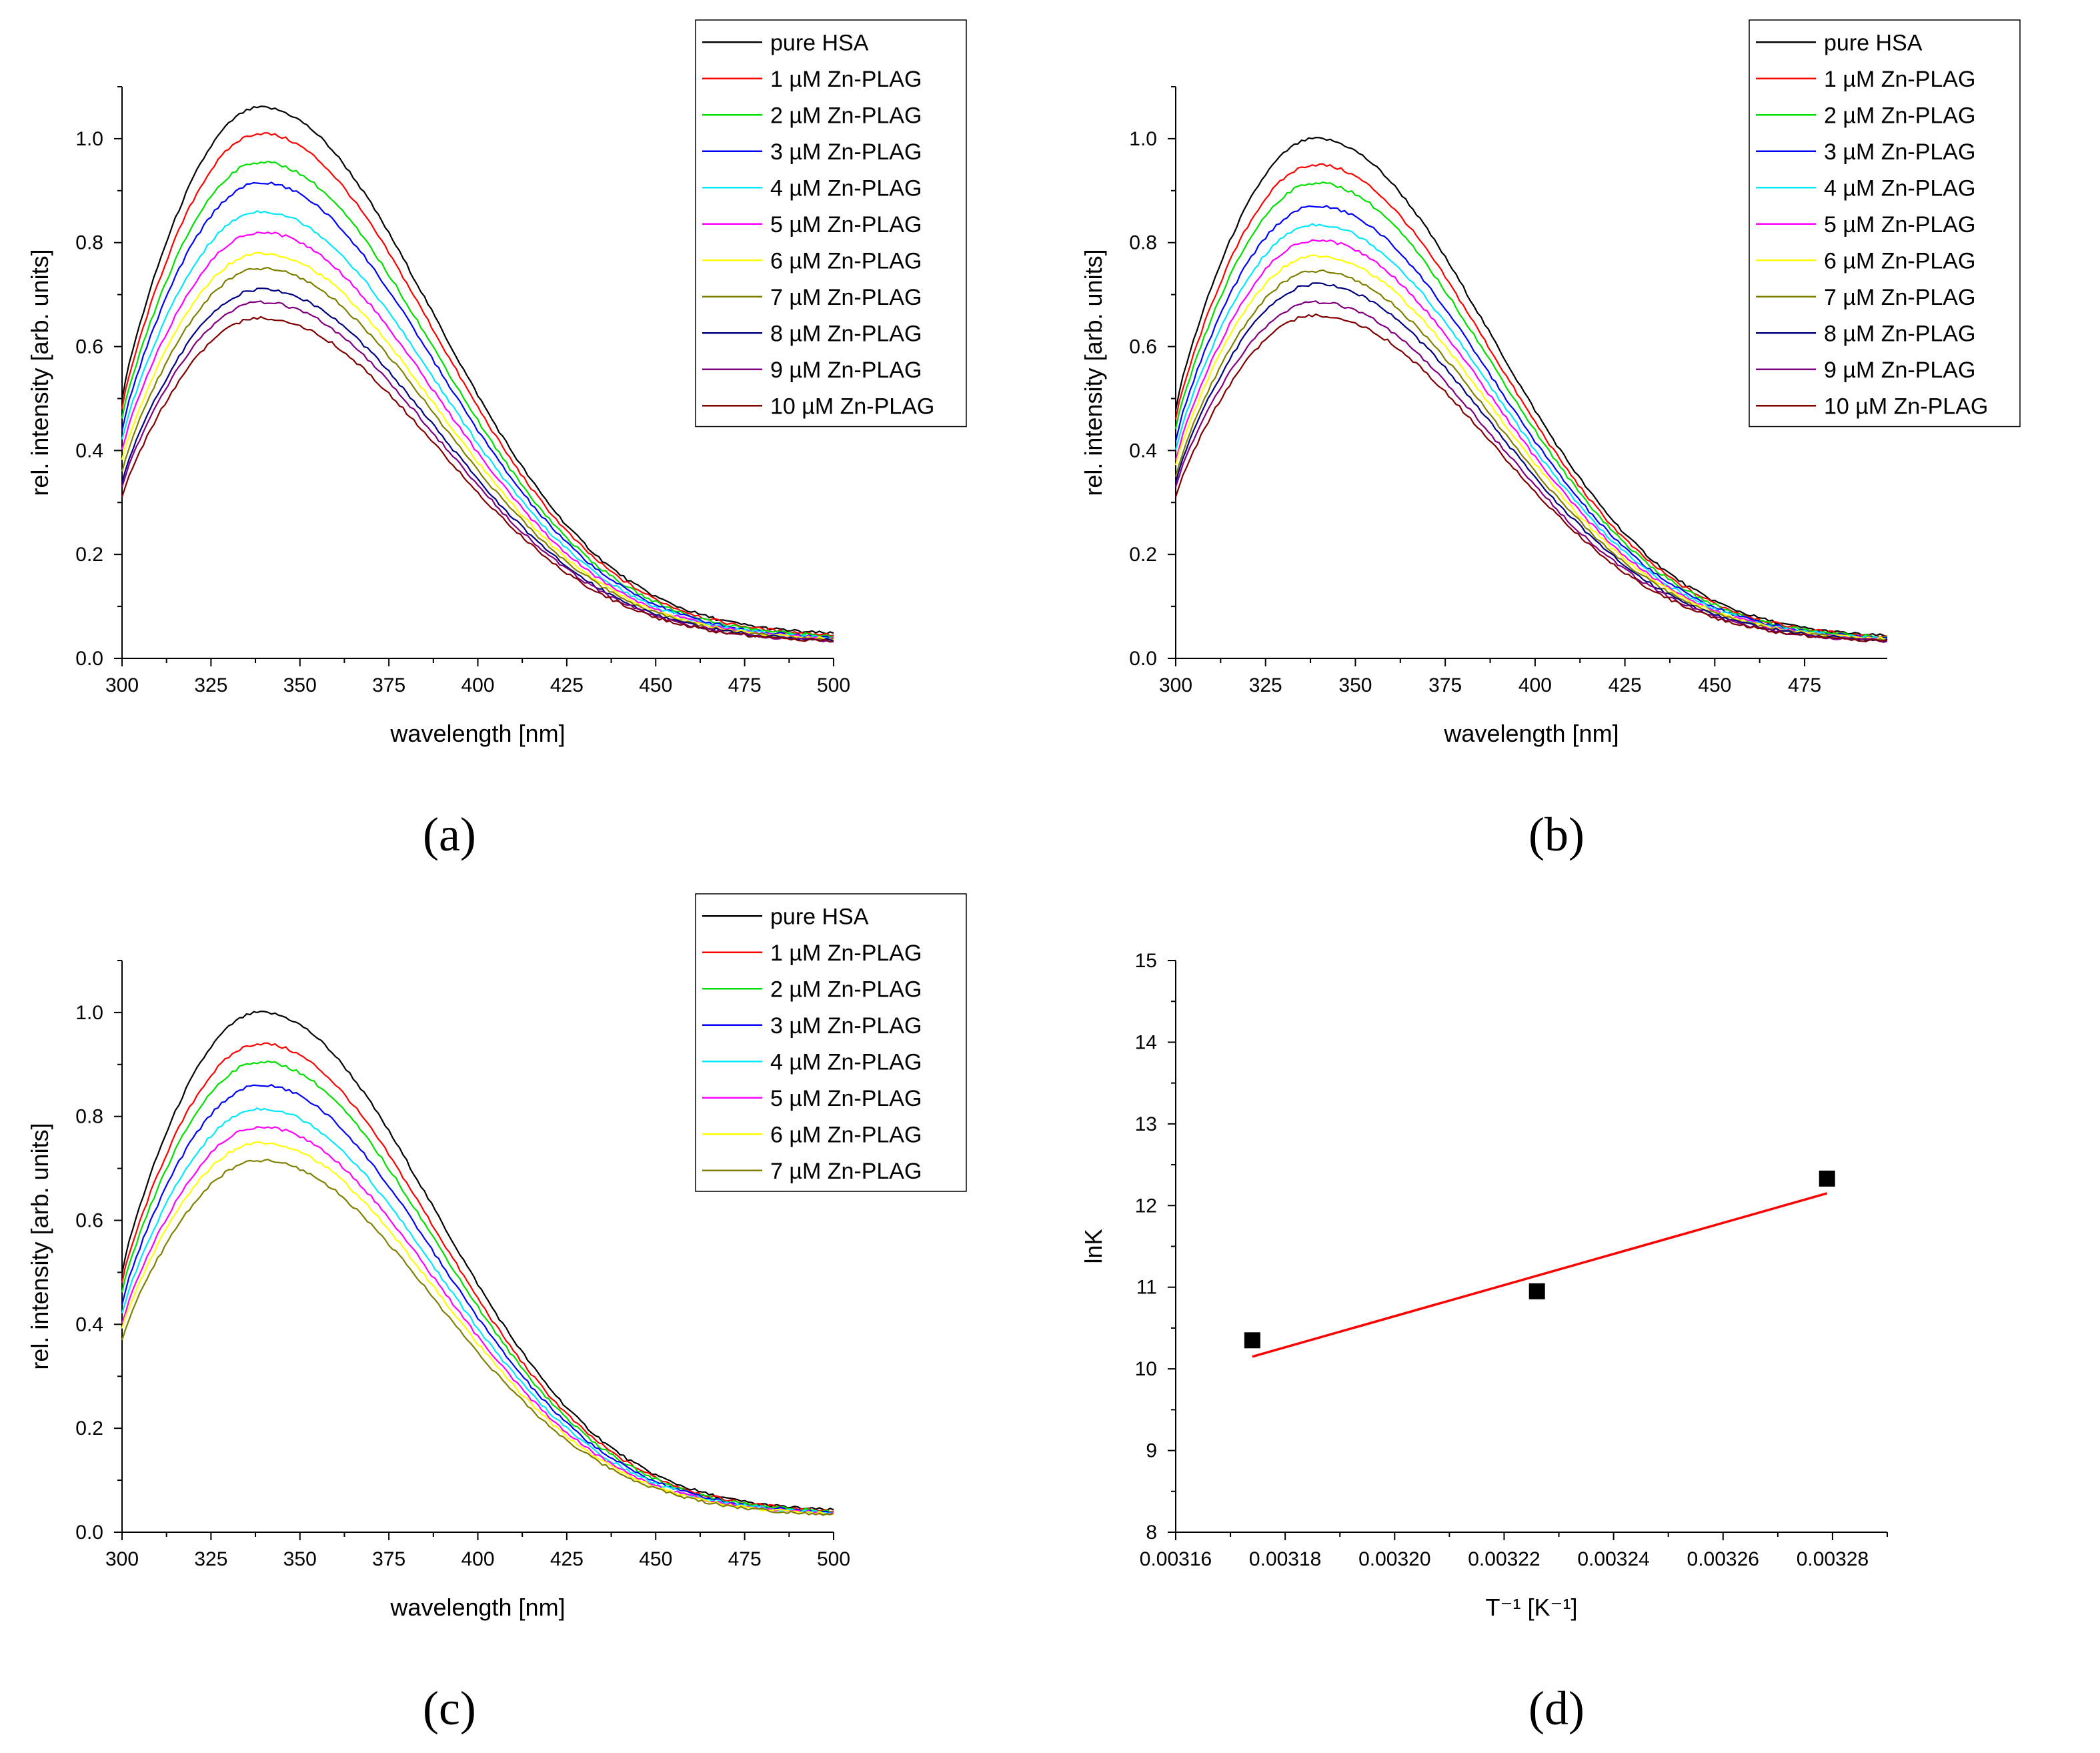  I want to click on y-tick-label: 10, so click(1146, 1369).